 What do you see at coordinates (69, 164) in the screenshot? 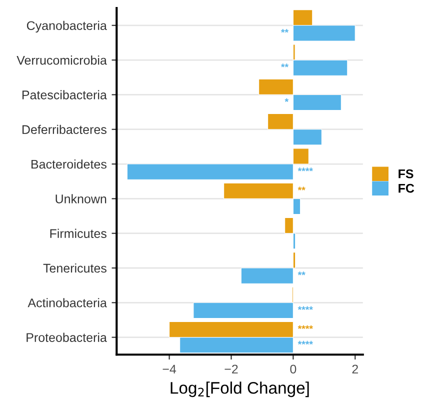
I see `y-tick-label: Bacteroidetes` at bounding box center [69, 164].